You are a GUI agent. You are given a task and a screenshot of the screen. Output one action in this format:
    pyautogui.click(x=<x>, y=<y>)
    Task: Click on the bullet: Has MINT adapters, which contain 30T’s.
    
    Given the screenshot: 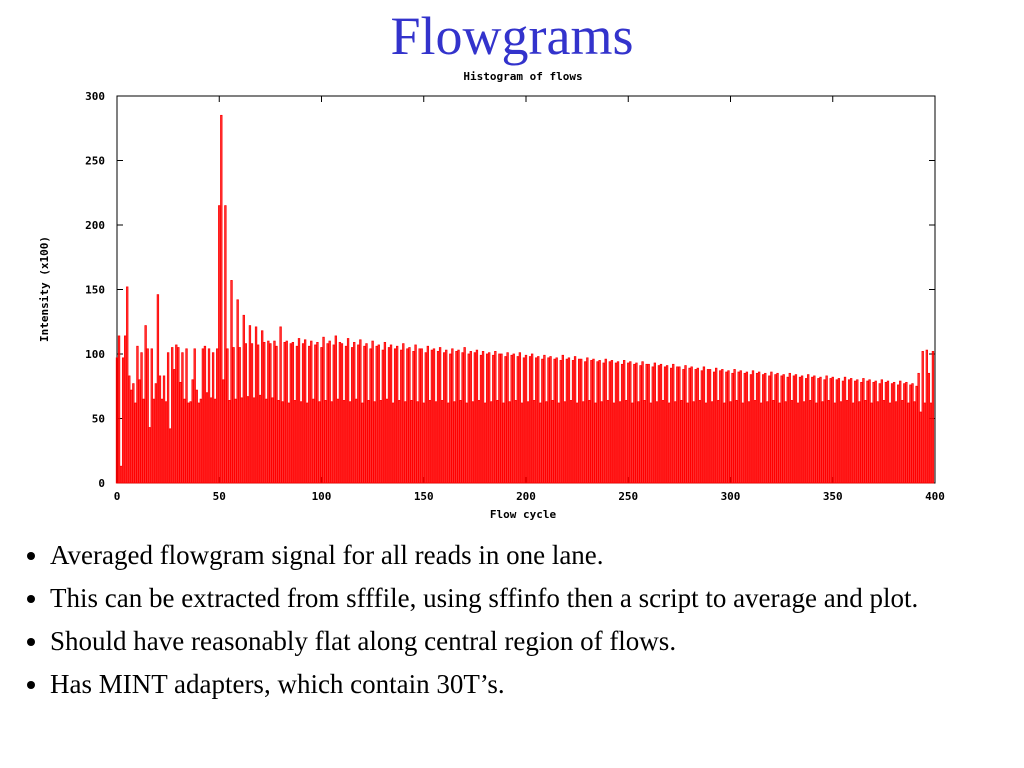 What is the action you would take?
    pyautogui.click(x=500, y=684)
    